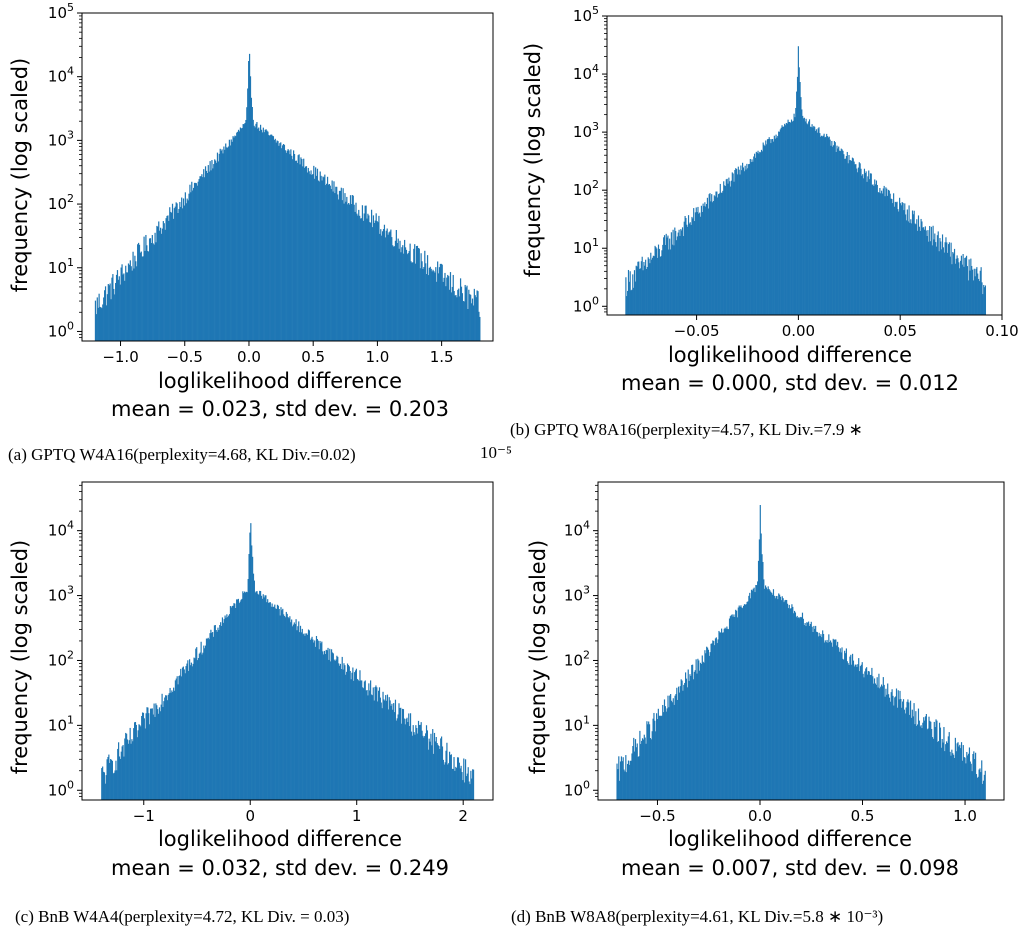  What do you see at coordinates (804, 165) in the screenshot?
I see `axes-frame` at bounding box center [804, 165].